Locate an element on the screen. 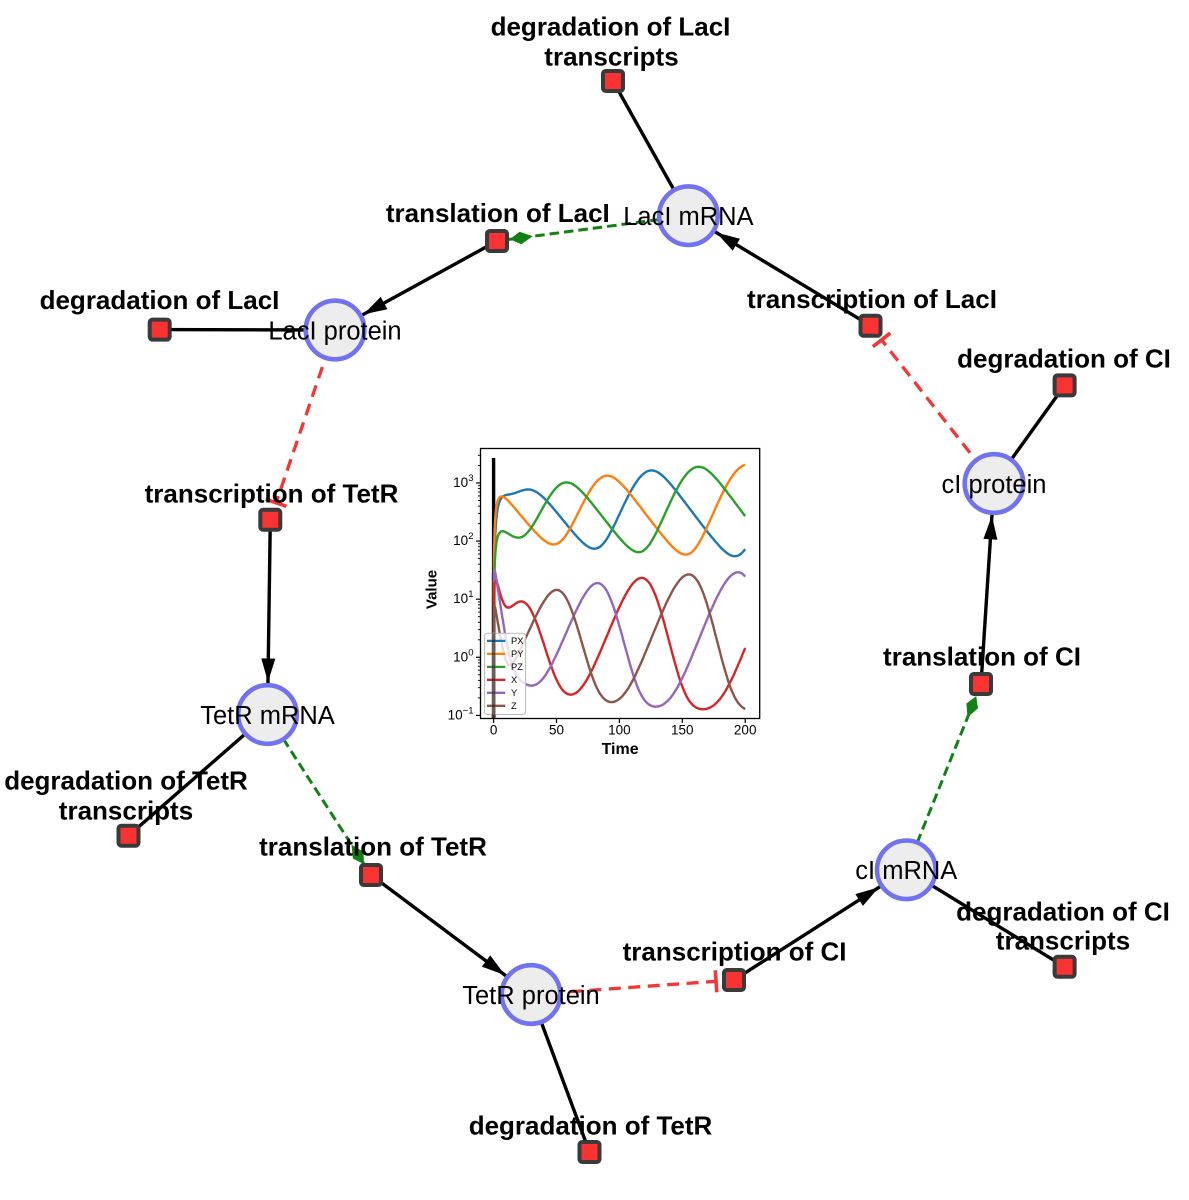 Image resolution: width=1189 pixels, height=1200 pixels. svg-text: X is located at coordinates (514, 680).